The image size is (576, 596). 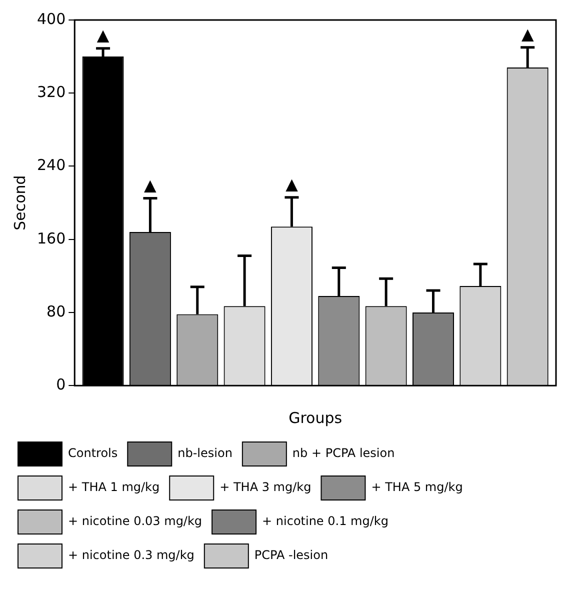 I want to click on y-tick-label: 400, so click(x=51, y=19).